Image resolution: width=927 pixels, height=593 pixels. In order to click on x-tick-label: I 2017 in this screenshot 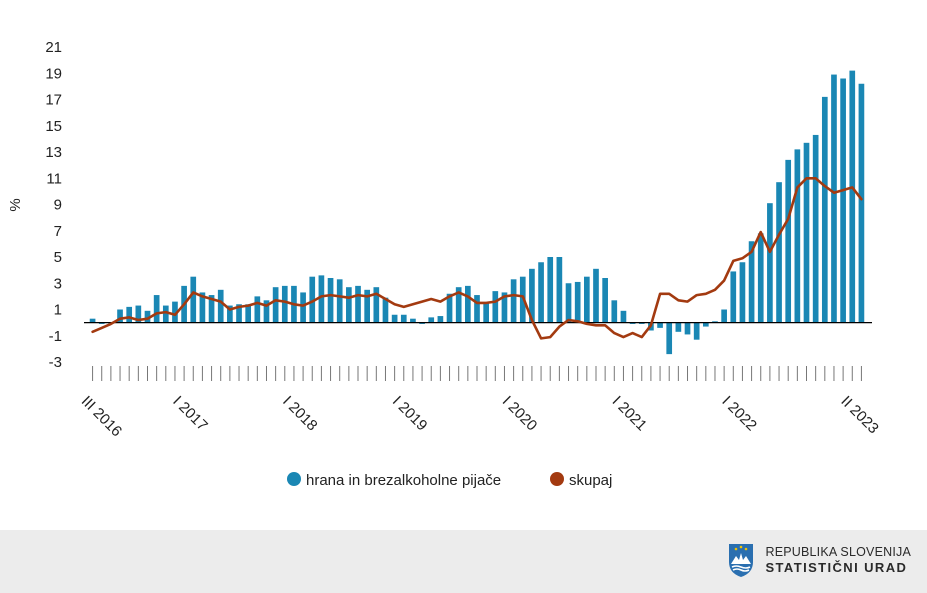, I will do `click(190, 414)`.